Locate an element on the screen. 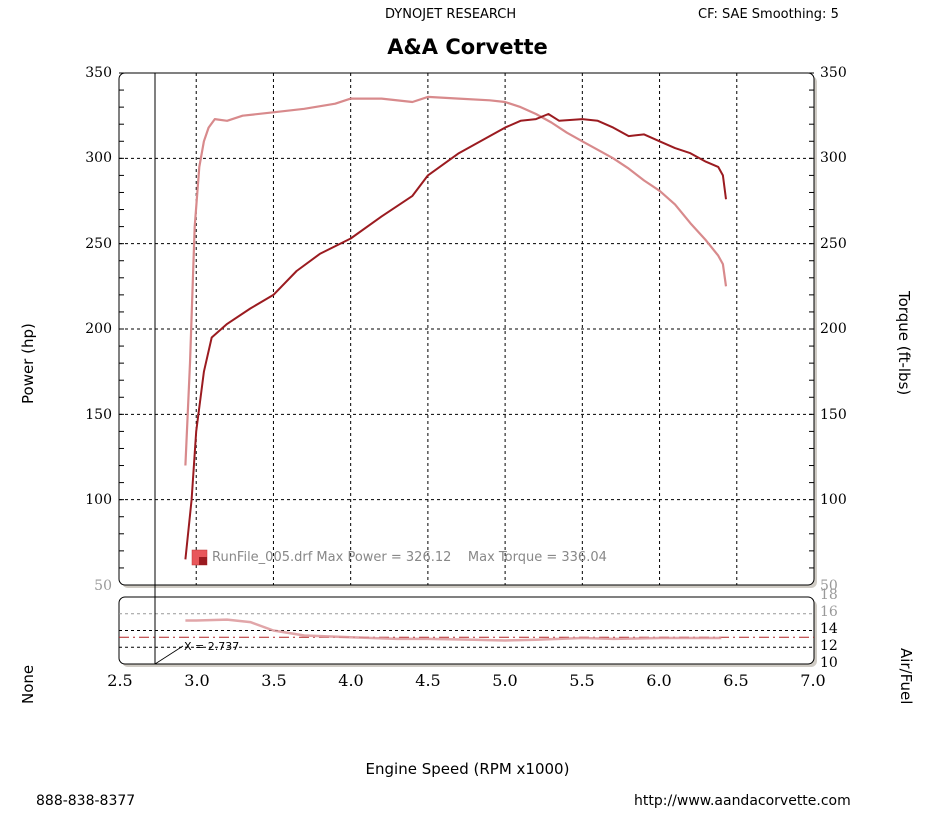  y-tick-left: 100 is located at coordinates (98, 500).